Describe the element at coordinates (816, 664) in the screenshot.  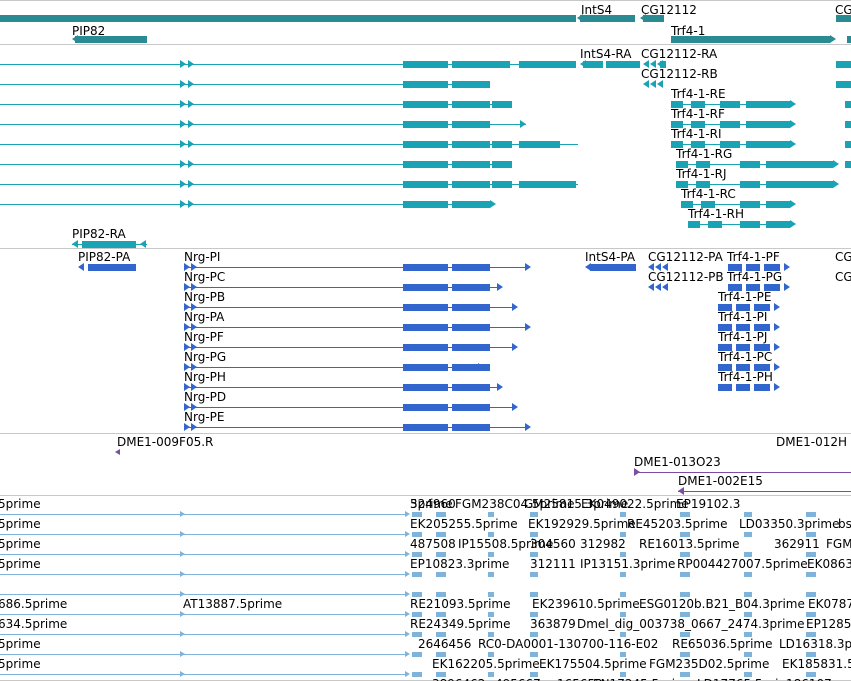
I see `ests-feature-label: EK185831.5` at that location.